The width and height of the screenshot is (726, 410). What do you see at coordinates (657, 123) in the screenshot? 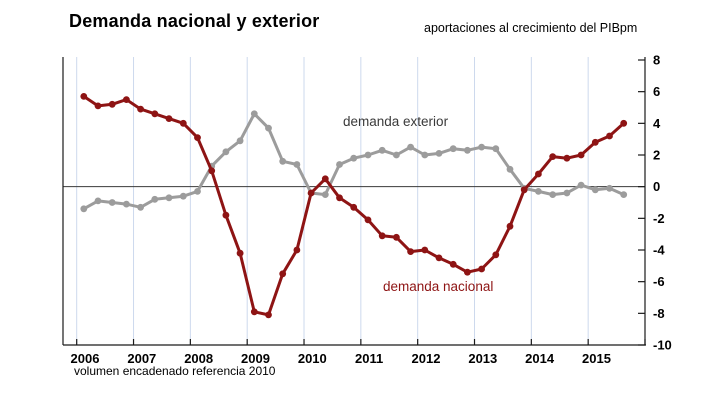
I see `y-axis-label: 4` at bounding box center [657, 123].